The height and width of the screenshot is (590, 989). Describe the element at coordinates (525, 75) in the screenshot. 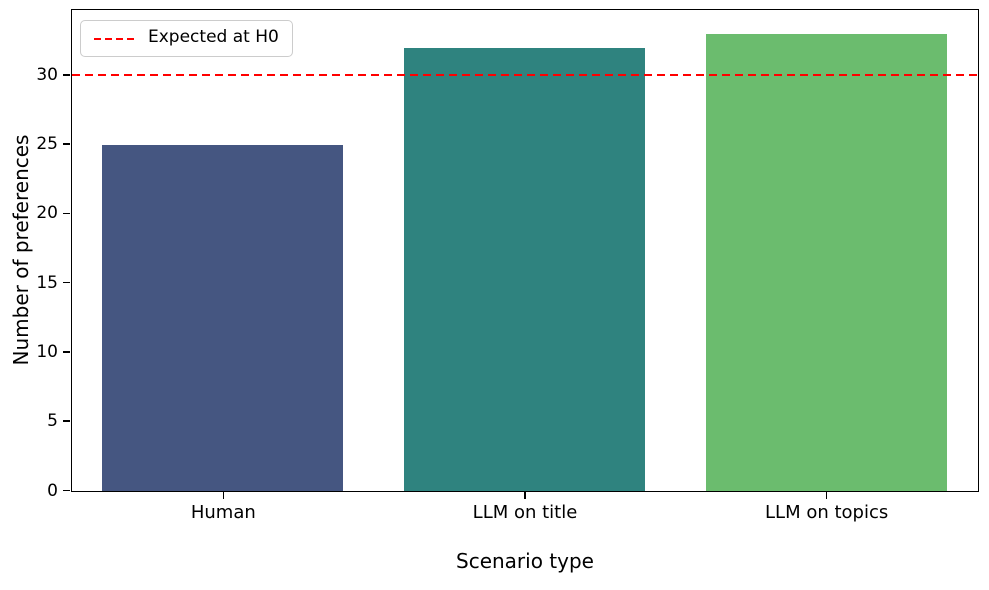

I see `h0-reference-line` at that location.